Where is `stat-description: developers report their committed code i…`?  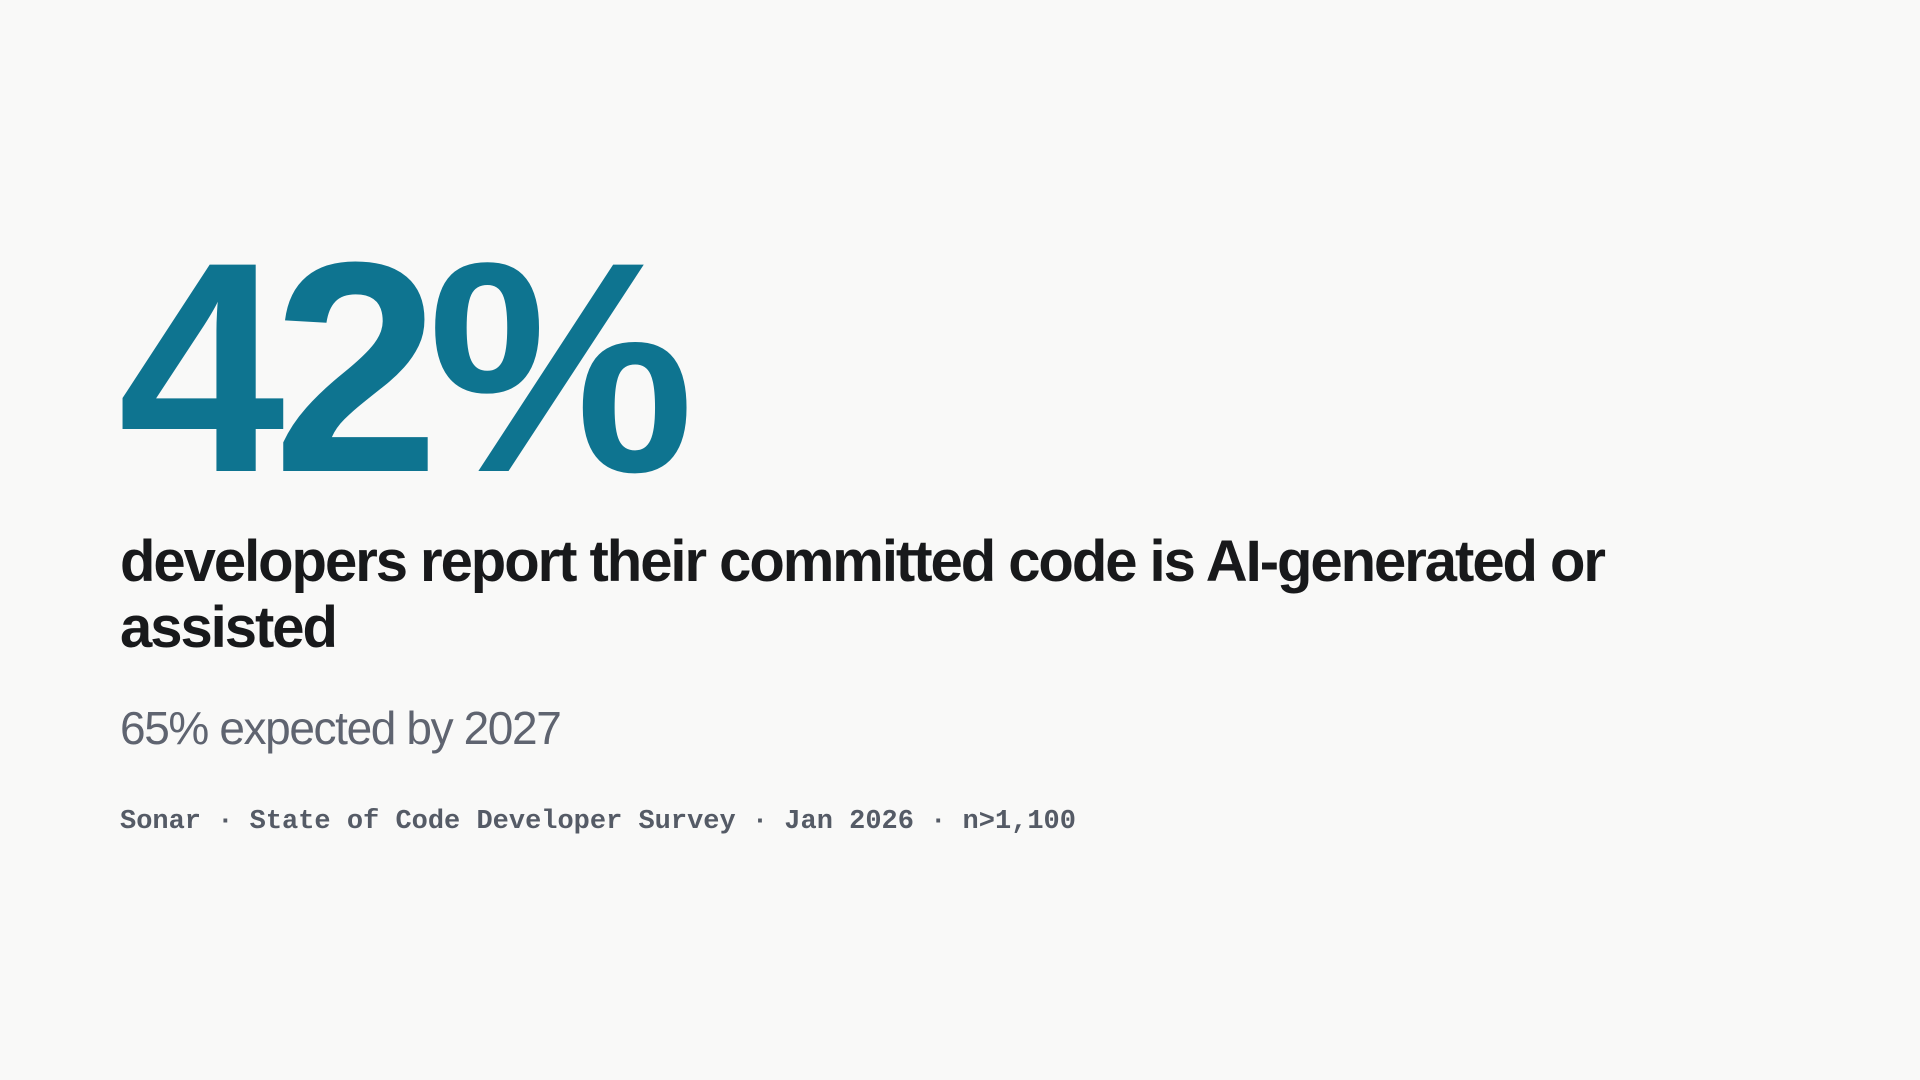 stat-description: developers report their committed code i… is located at coordinates (863, 594).